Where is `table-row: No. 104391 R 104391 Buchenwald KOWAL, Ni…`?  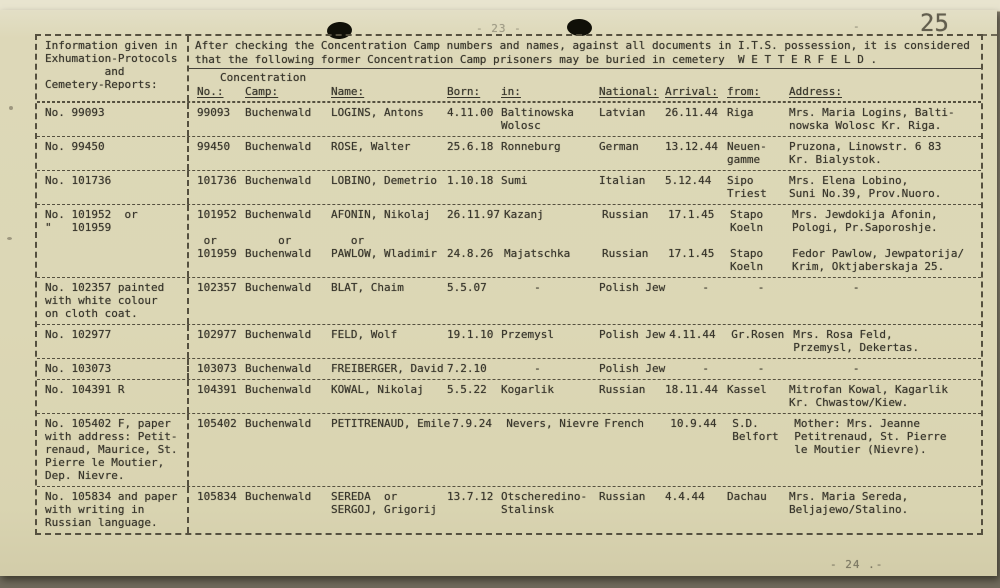
table-row: No. 104391 R 104391 Buchenwald KOWAL, Ni… is located at coordinates (509, 396).